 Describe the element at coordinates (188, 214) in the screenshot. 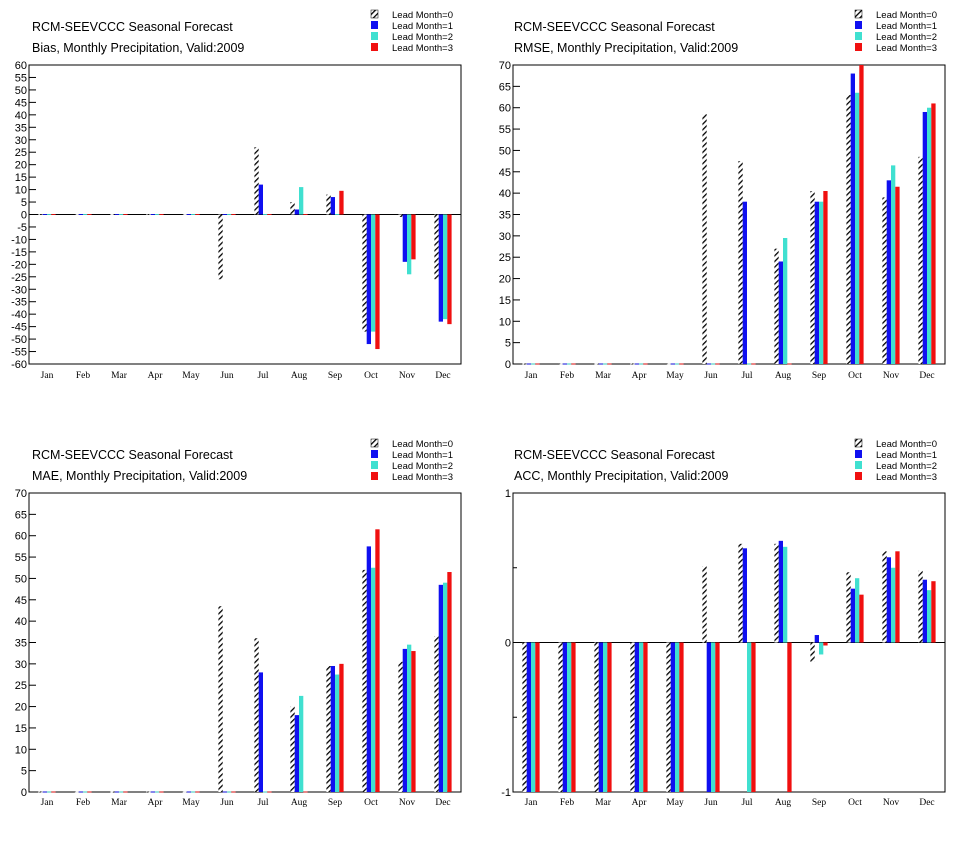

I see `bar-lead1-may` at that location.